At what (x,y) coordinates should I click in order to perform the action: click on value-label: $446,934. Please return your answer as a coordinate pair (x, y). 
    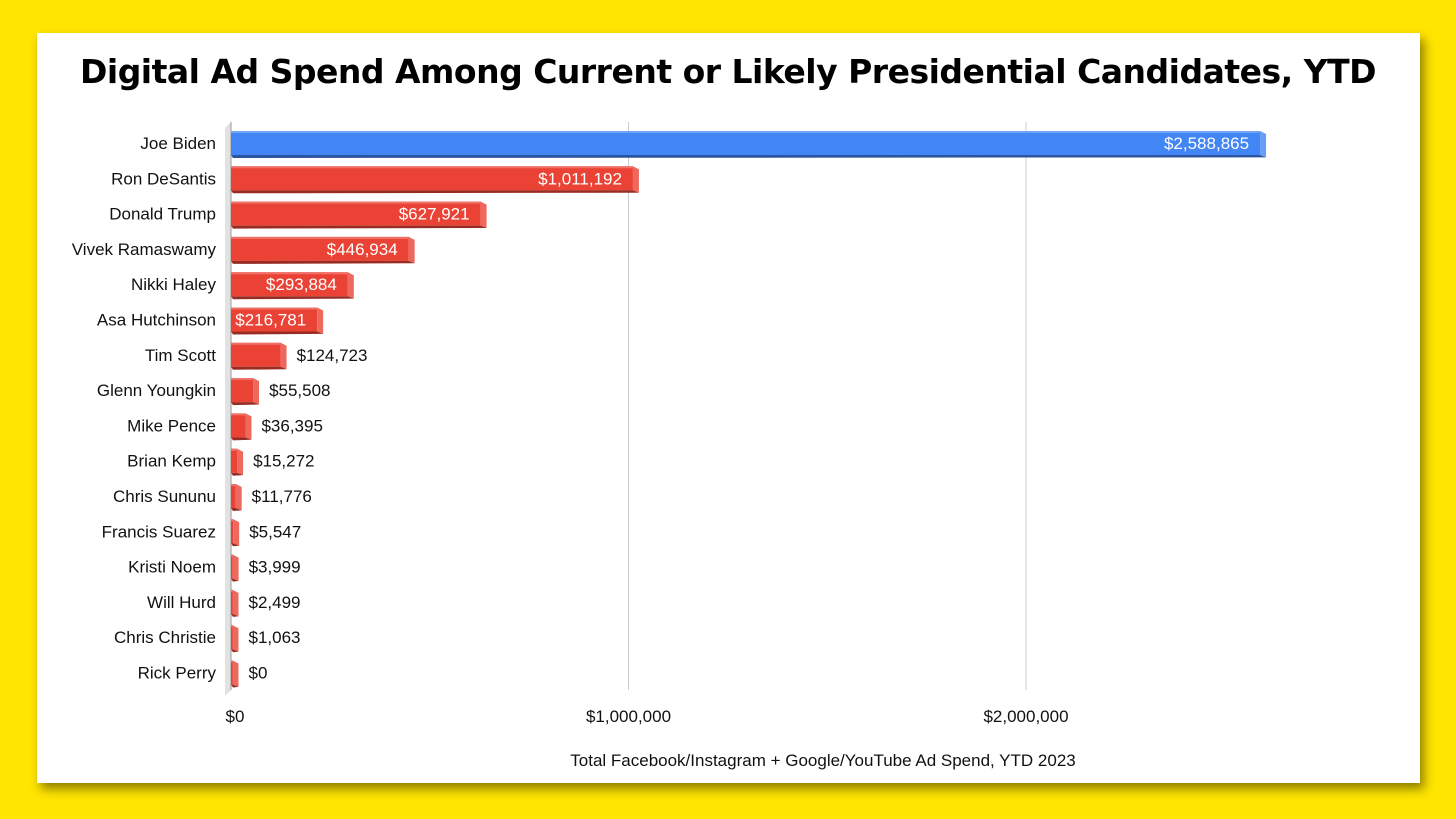
    Looking at the image, I should click on (362, 249).